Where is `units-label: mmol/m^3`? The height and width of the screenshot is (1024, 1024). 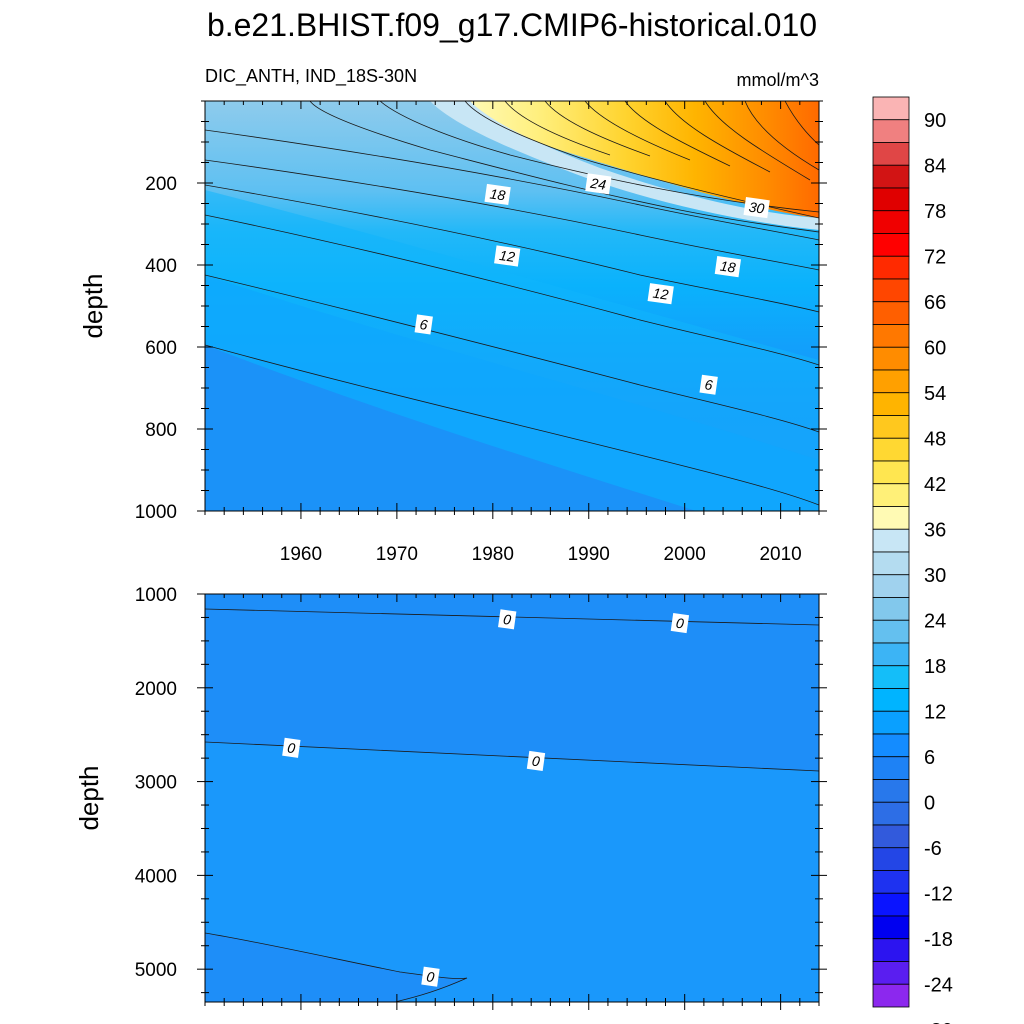
units-label: mmol/m^3 is located at coordinates (778, 80).